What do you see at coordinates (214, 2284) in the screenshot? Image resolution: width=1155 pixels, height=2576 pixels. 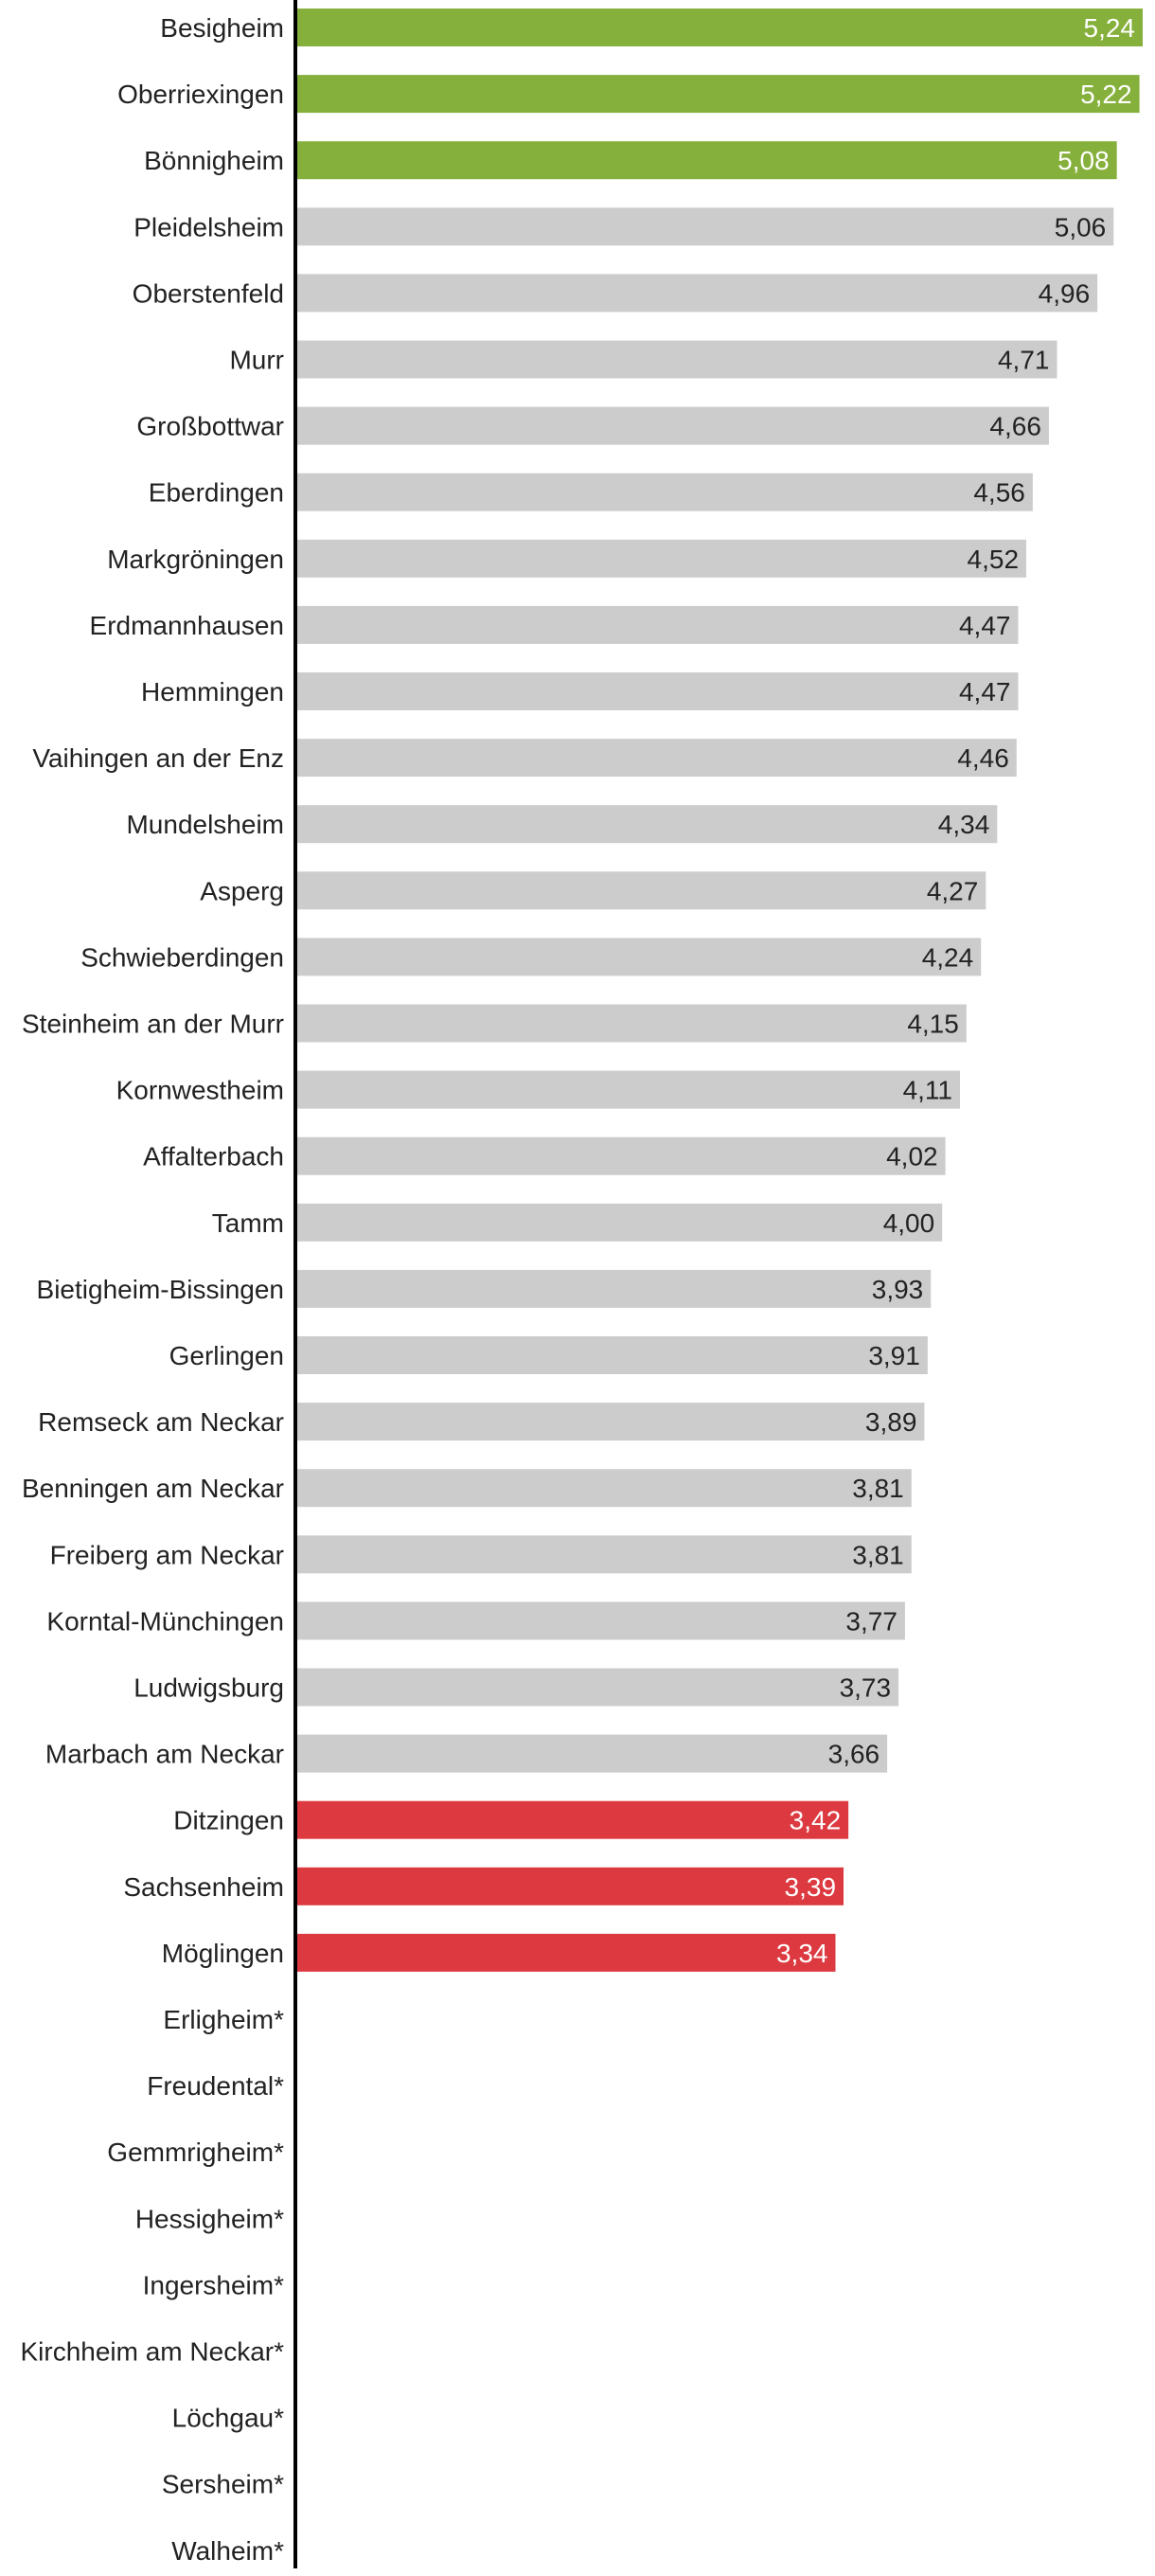 I see `category-label: Ingersheim*` at bounding box center [214, 2284].